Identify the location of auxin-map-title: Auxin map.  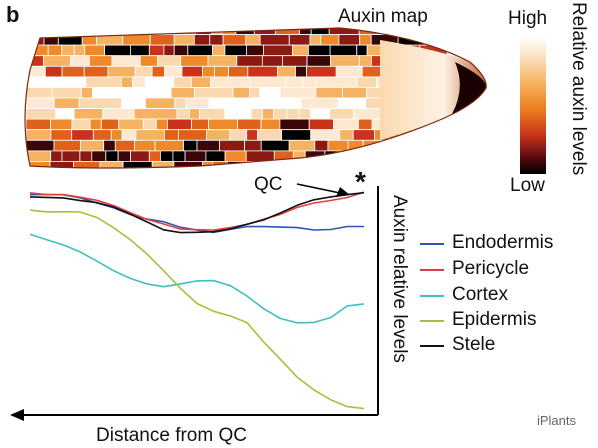
(383, 16).